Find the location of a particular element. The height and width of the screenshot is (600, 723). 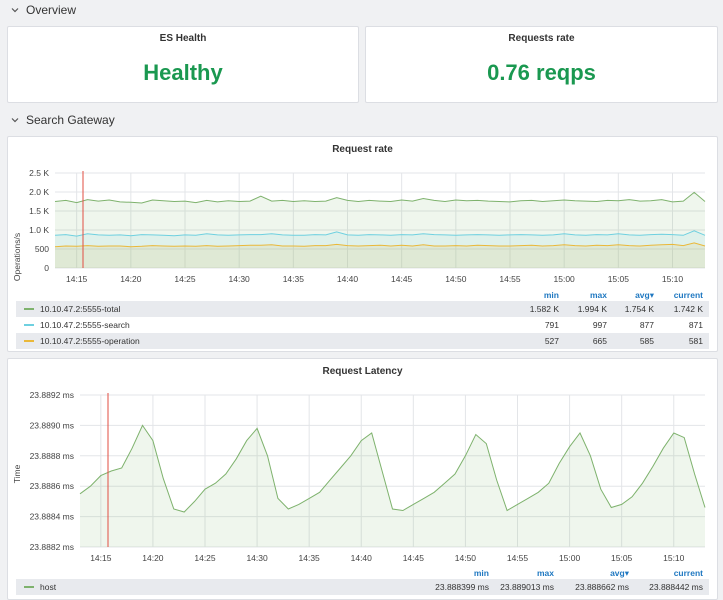

row-header-search-gateway: Search Gateway is located at coordinates (57, 120).